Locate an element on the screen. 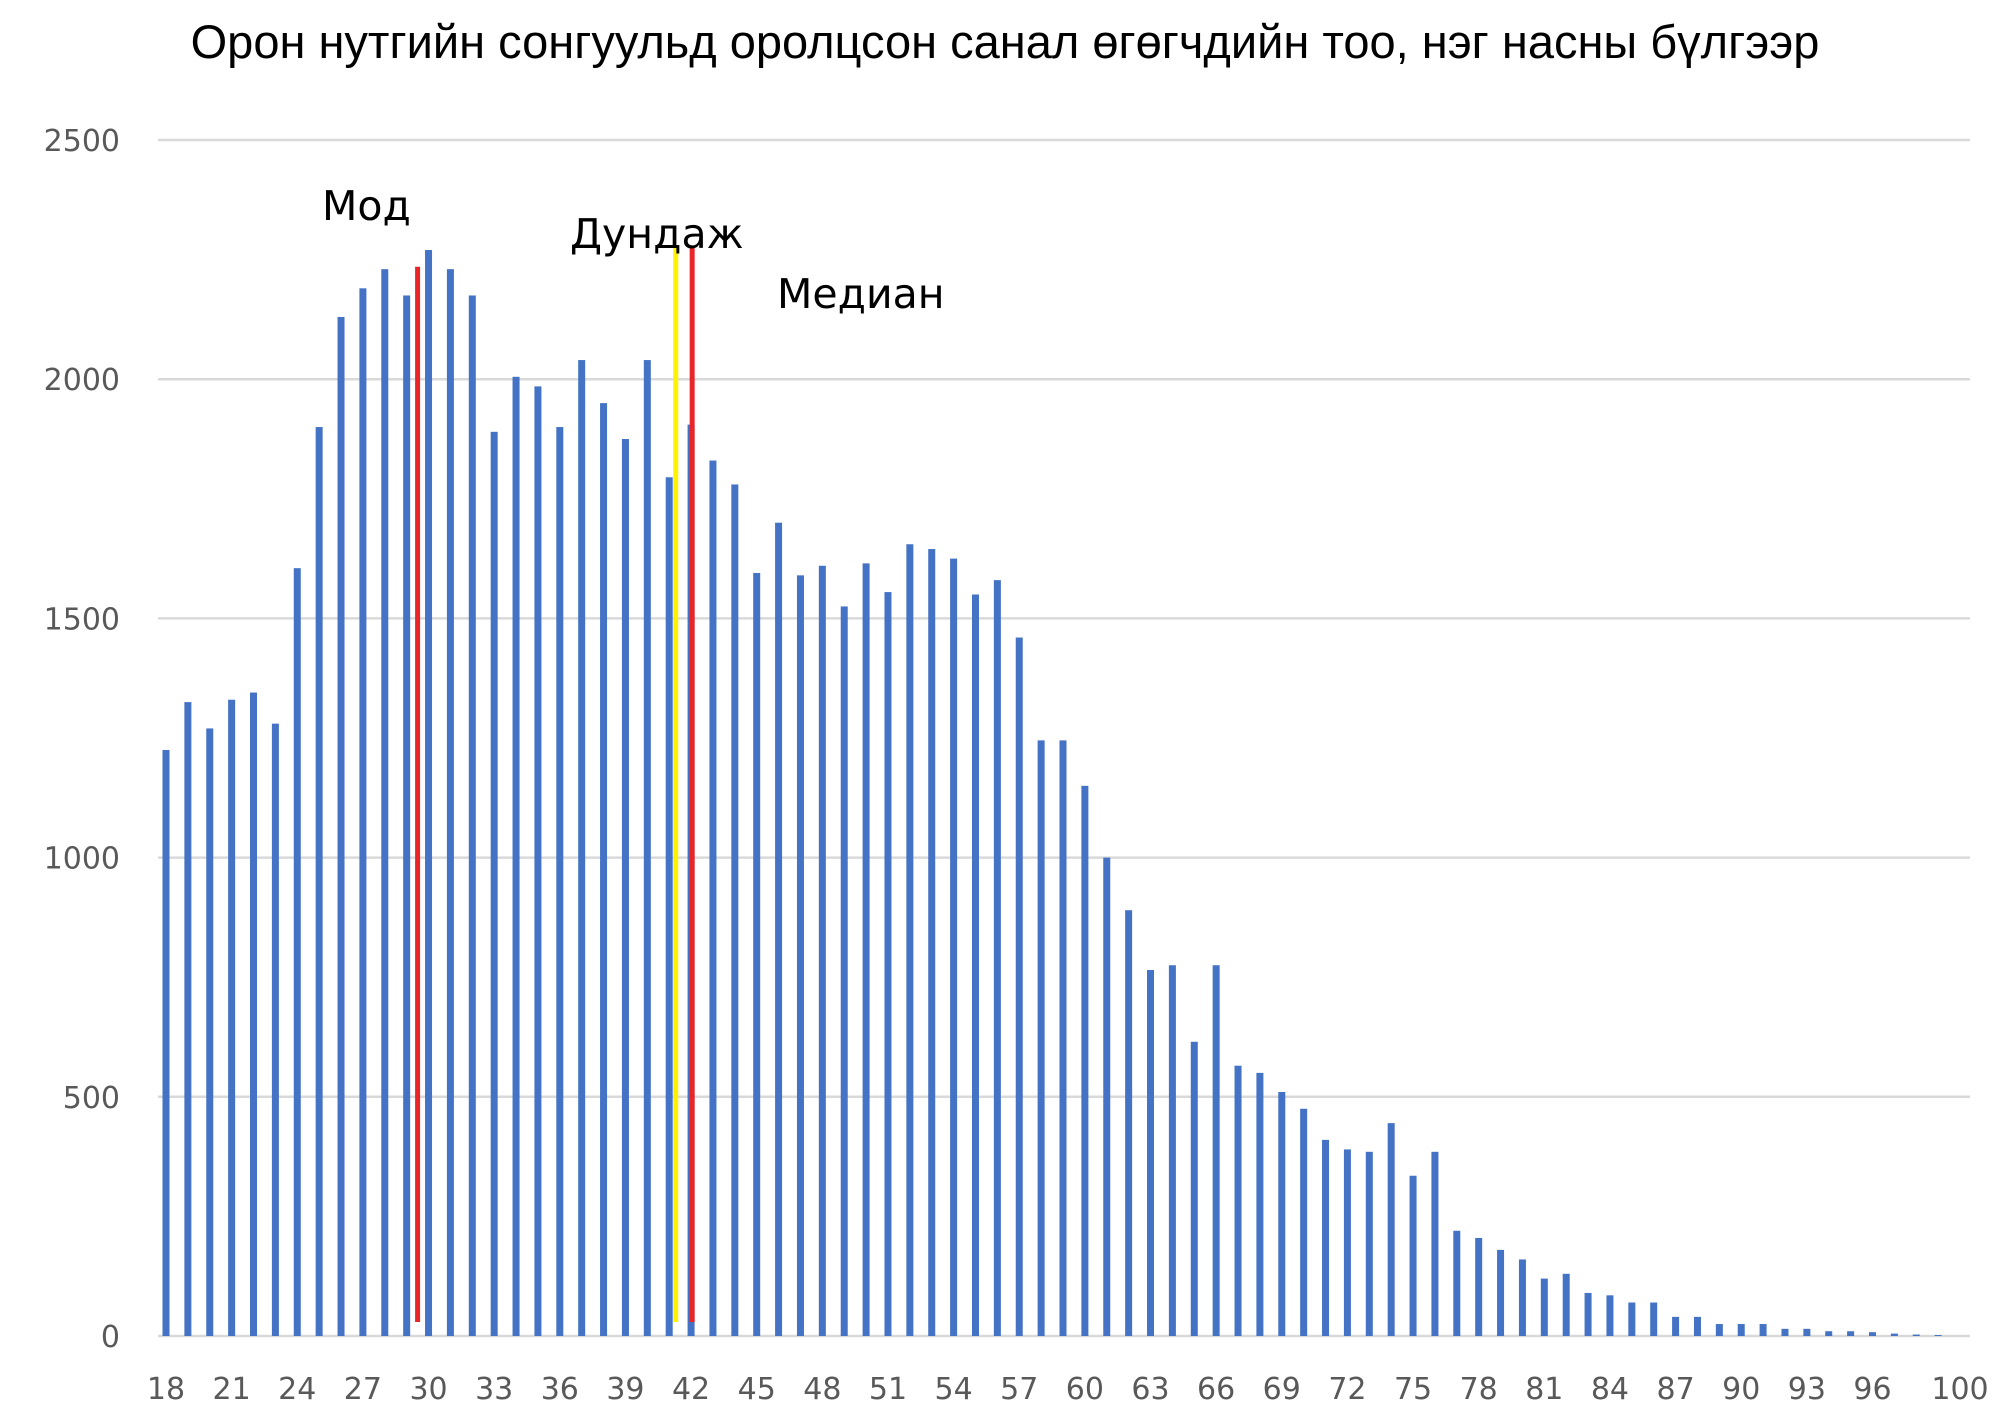 The image size is (2010, 1417). x-tick-label: 72 is located at coordinates (1347, 1389).